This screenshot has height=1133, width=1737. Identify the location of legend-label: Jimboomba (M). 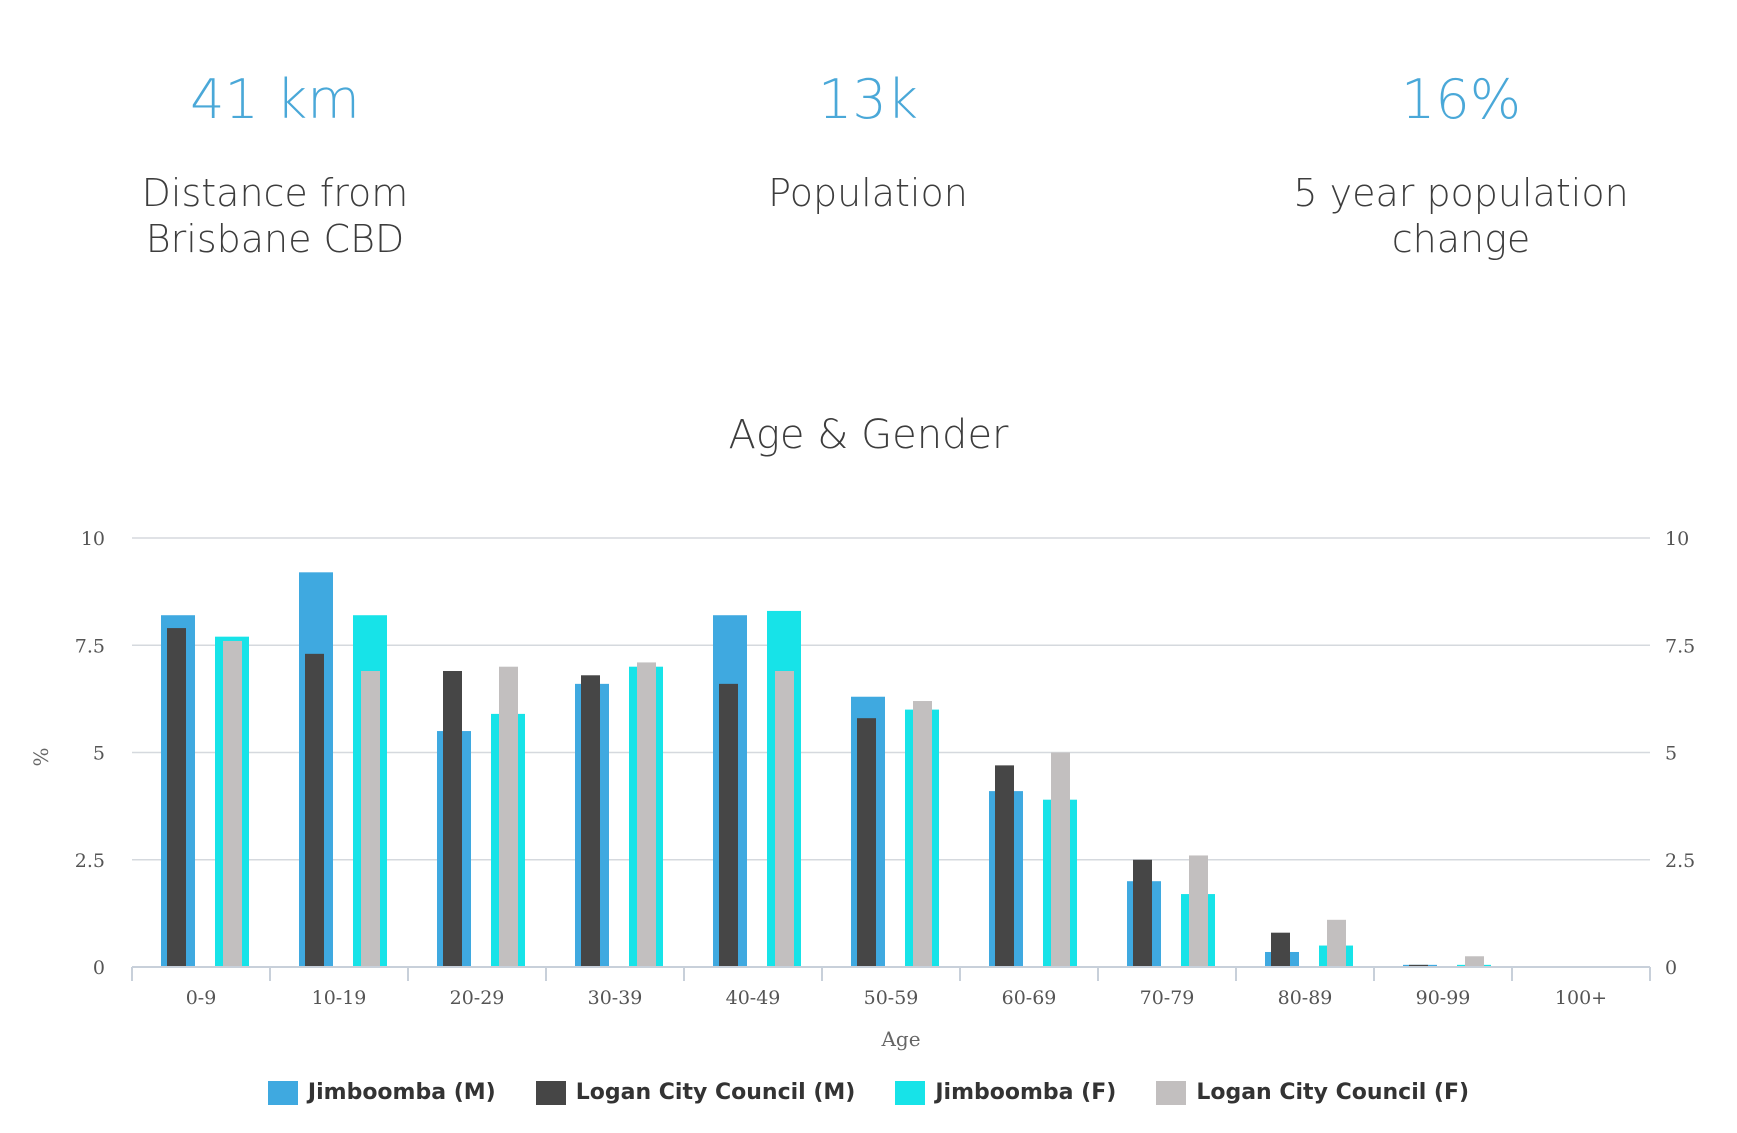
(401, 1092).